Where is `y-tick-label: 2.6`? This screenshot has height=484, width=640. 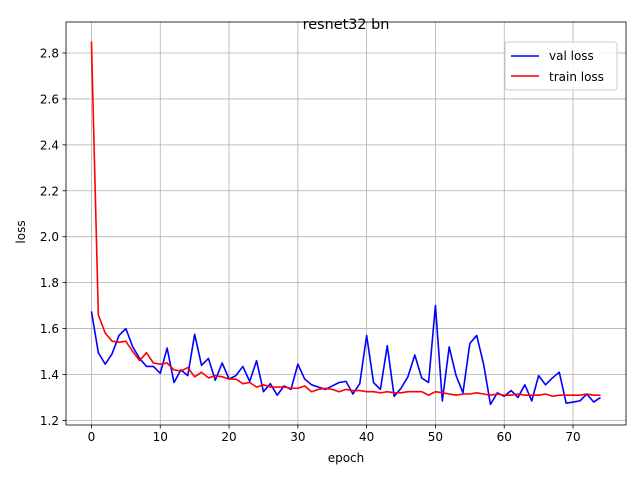
y-tick-label: 2.6 is located at coordinates (49, 99).